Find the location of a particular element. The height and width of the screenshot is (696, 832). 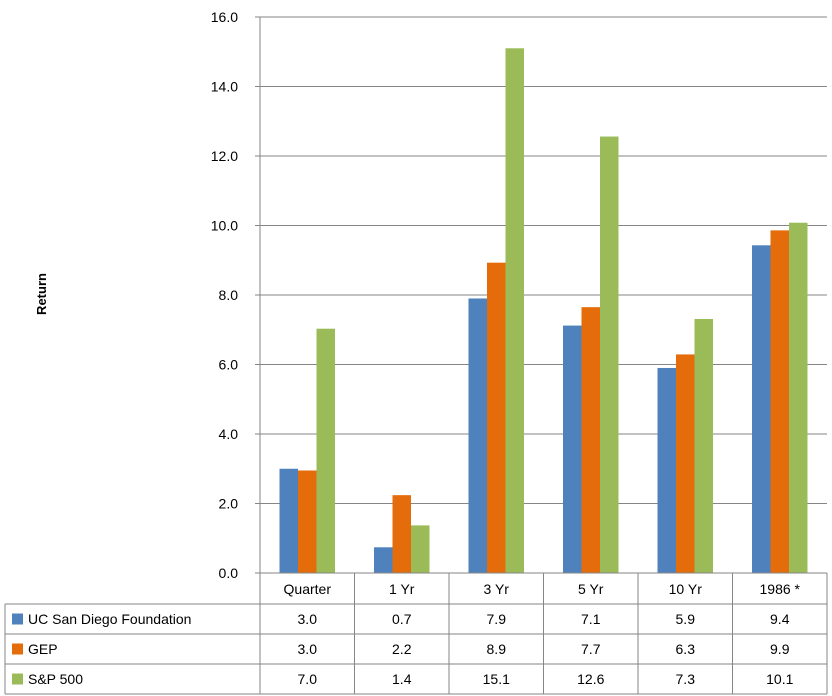

data-label: 15.1 is located at coordinates (496, 679).